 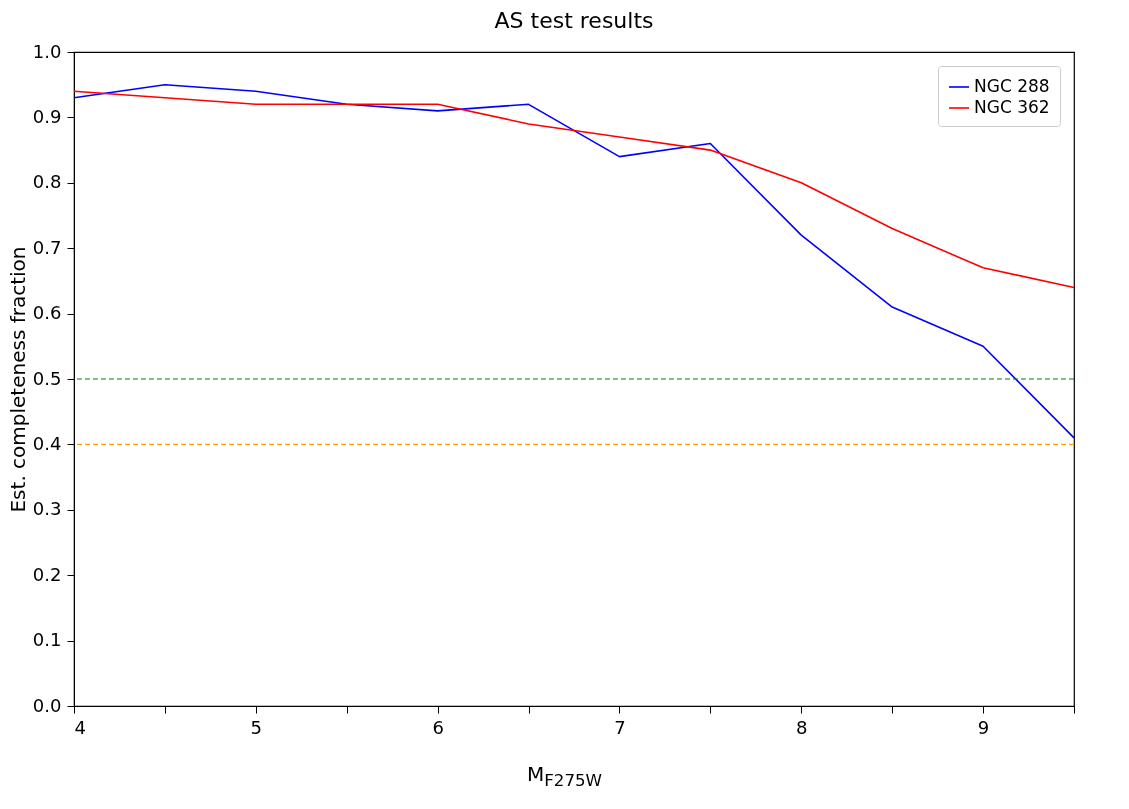 I want to click on x-tick-label: 6, so click(x=438, y=727).